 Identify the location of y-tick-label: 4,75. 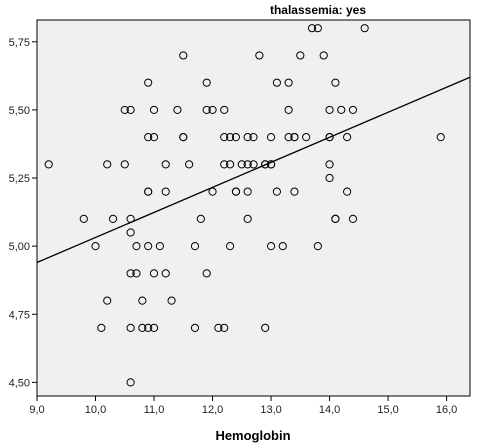
(19, 315).